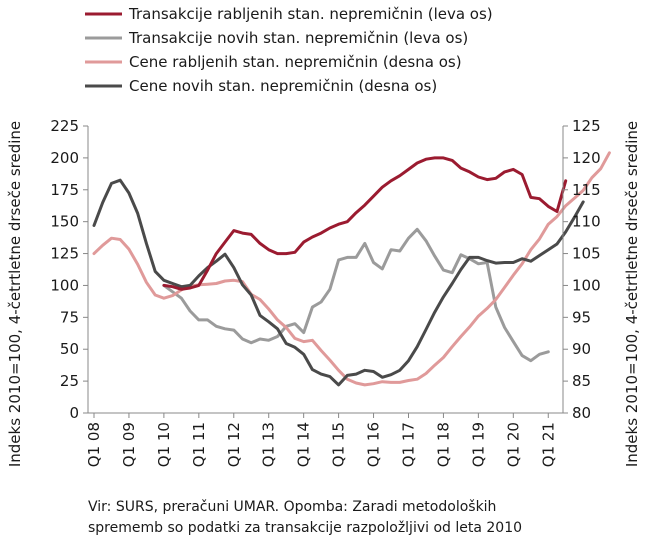  Describe the element at coordinates (304, 444) in the screenshot. I see `x-tick-label: Q1 14` at that location.